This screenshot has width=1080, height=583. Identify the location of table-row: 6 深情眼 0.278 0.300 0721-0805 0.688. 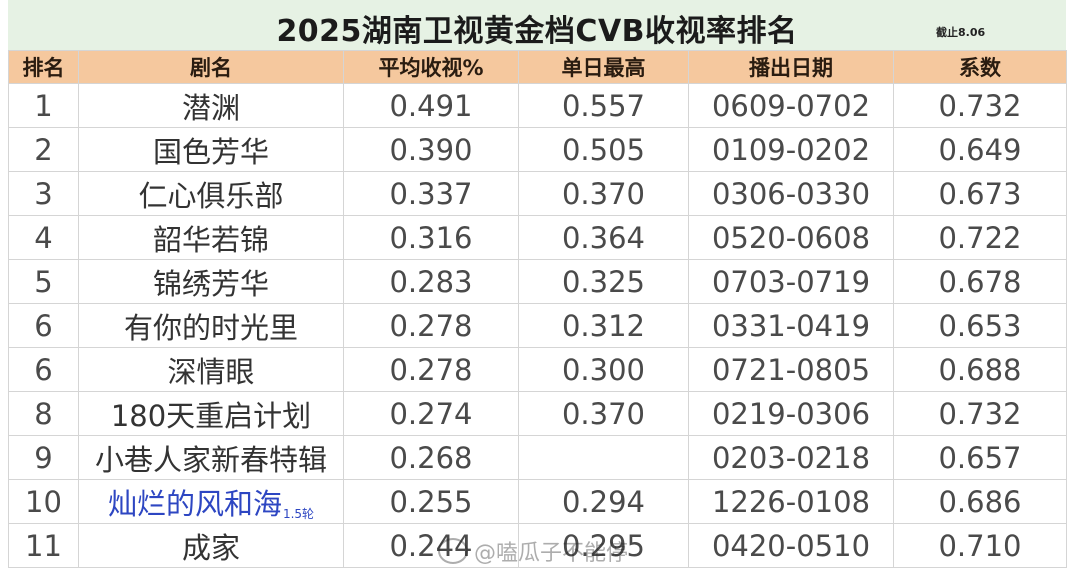
(537, 369).